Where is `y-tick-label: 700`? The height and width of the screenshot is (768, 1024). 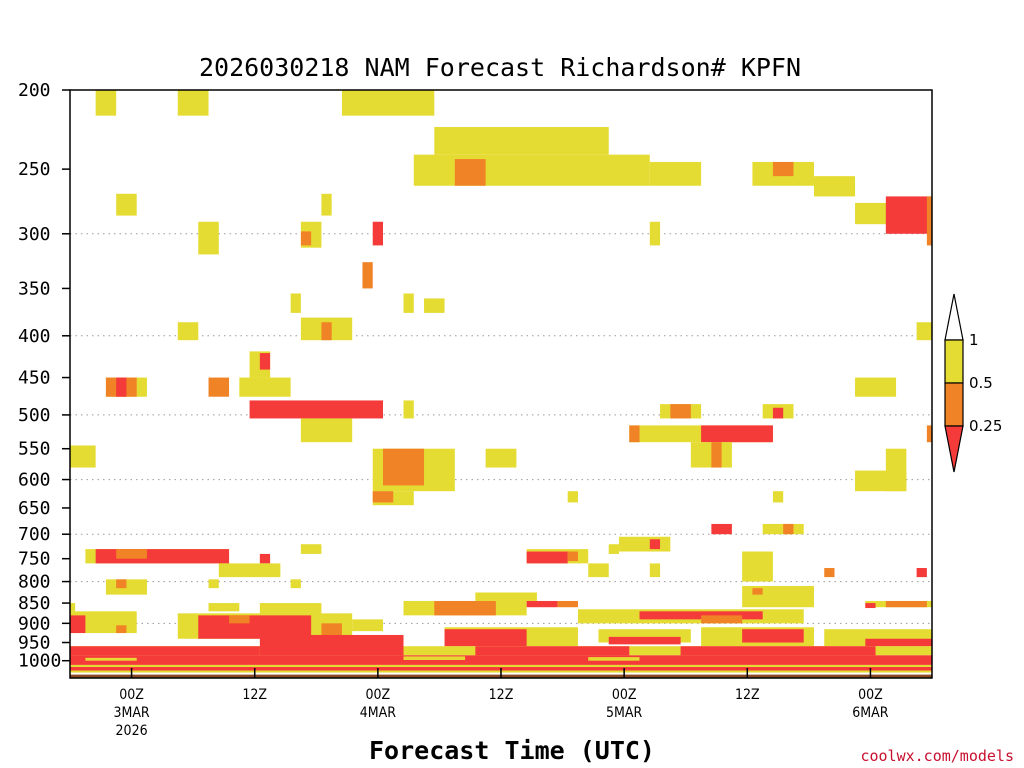
y-tick-label: 700 is located at coordinates (34, 534).